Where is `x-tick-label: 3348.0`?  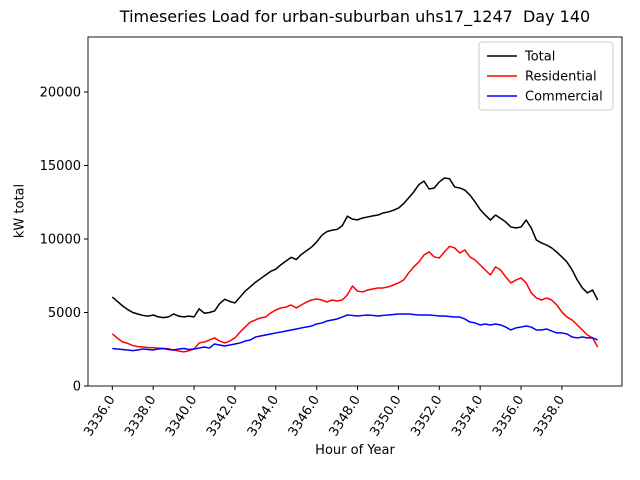
x-tick-label: 3348.0 is located at coordinates (345, 416).